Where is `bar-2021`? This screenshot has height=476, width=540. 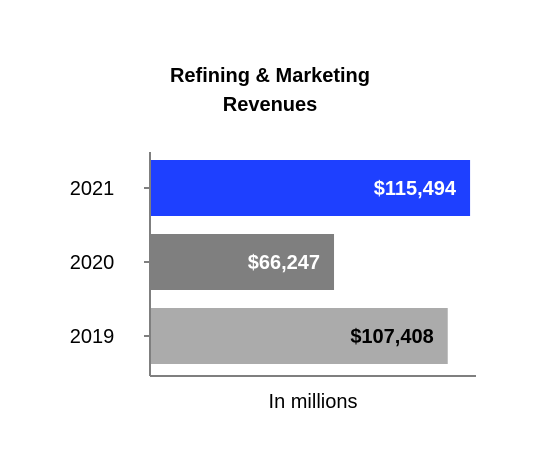 bar-2021 is located at coordinates (311, 188).